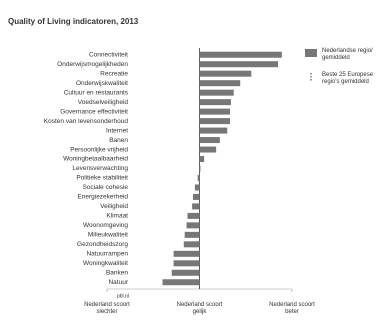  What do you see at coordinates (99, 149) in the screenshot?
I see `y-tick-label: Persoonlijke vrijheid` at bounding box center [99, 149].